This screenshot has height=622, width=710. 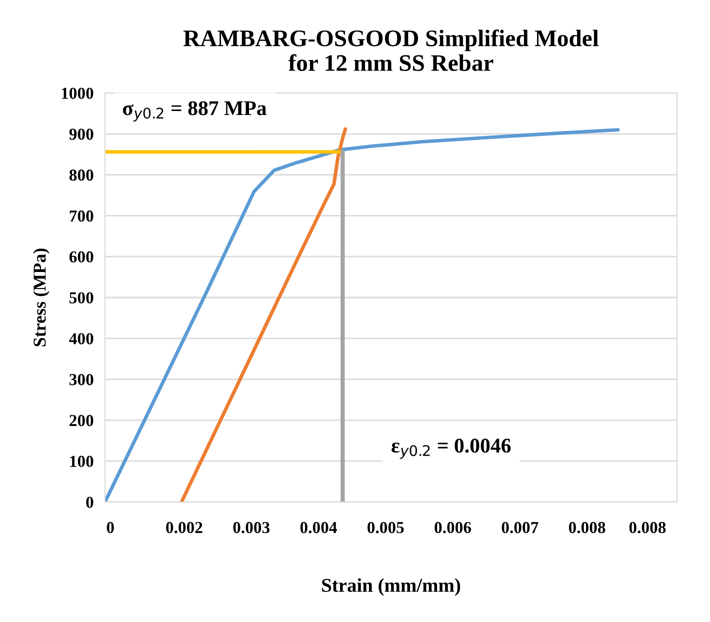 I want to click on x-tick-label: 0.005, so click(x=386, y=528).